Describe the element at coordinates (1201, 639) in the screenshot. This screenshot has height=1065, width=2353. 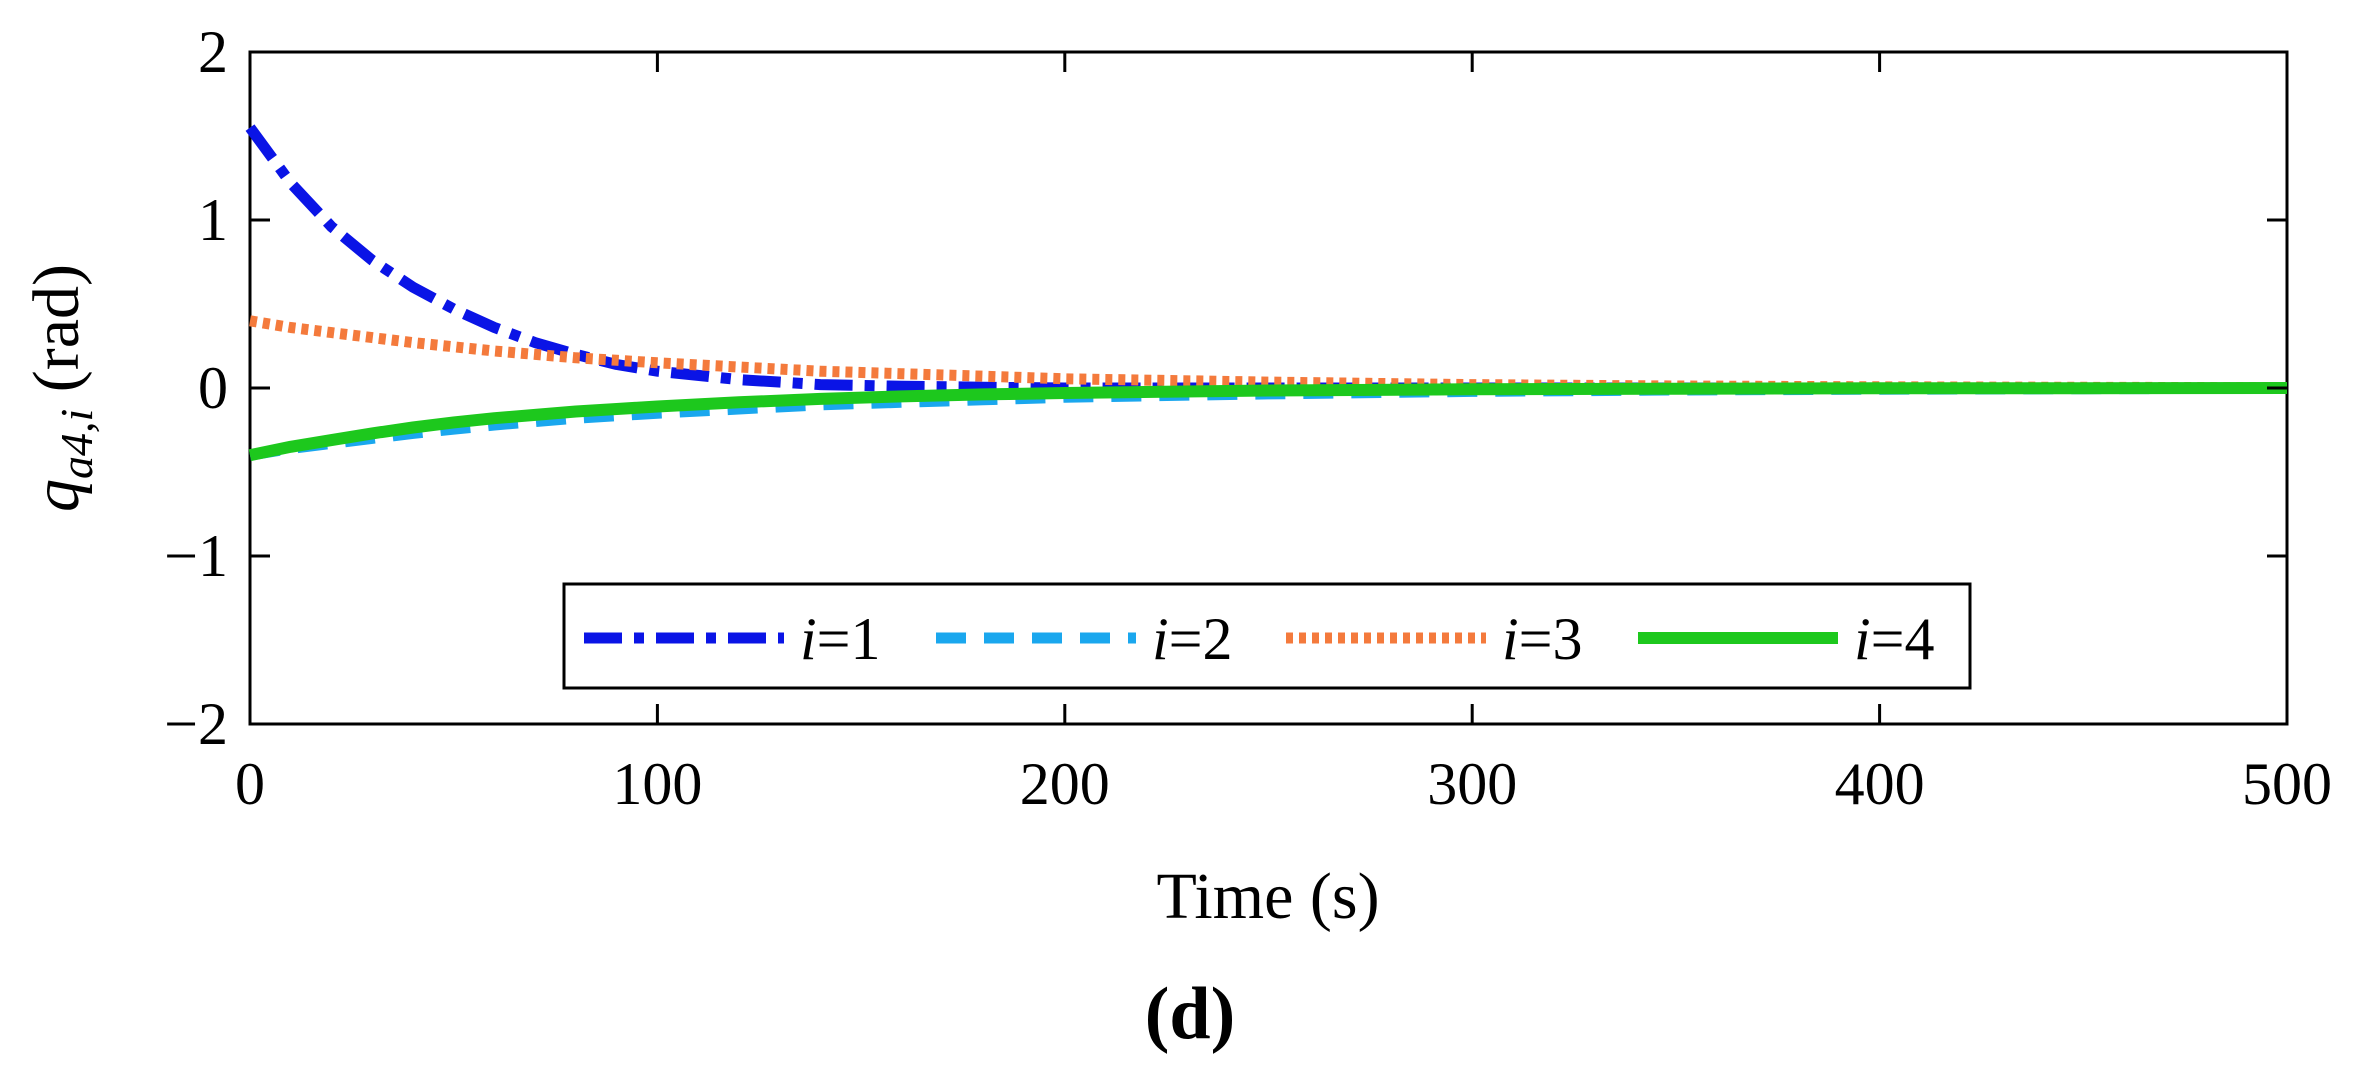
I see `legend-label-value: =2` at that location.